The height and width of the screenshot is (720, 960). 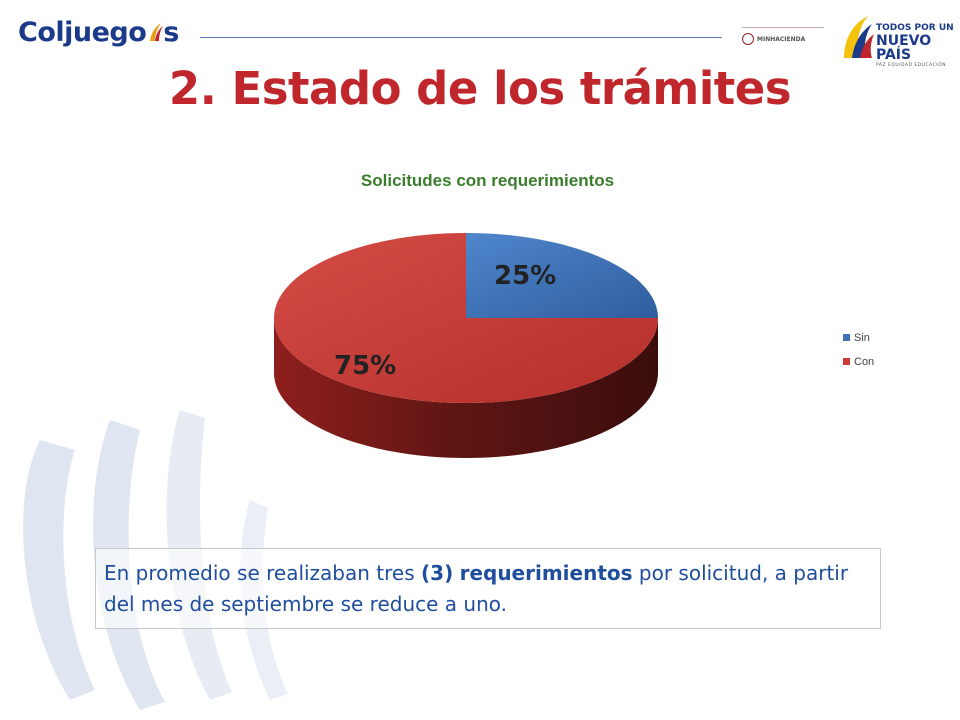 I want to click on chart-title: Solicitudes con requerimientos, so click(x=487, y=180).